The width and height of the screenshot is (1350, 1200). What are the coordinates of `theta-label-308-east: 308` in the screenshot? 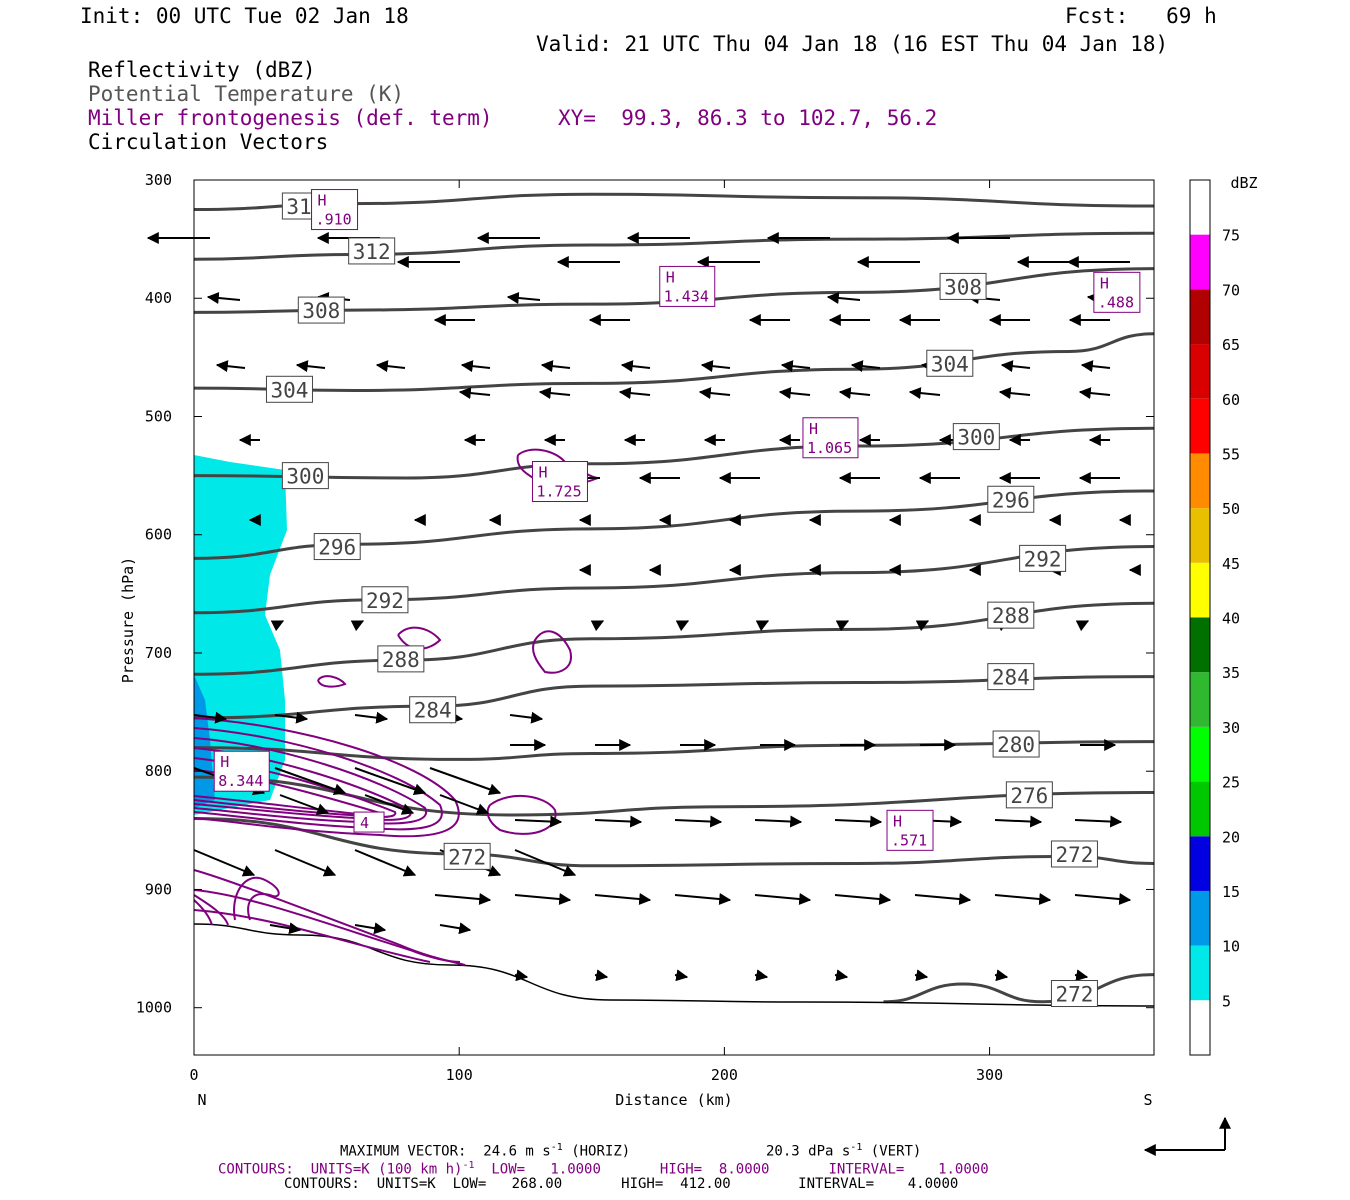 It's located at (963, 286).